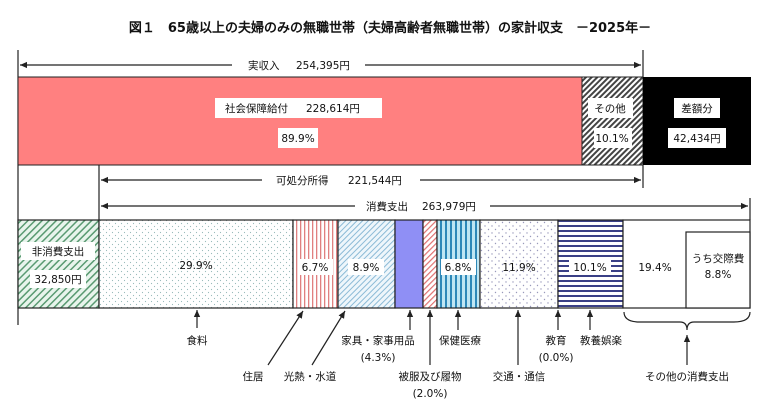 The image size is (768, 403). I want to click on other-consumption-percent: 19.4%, so click(654, 268).